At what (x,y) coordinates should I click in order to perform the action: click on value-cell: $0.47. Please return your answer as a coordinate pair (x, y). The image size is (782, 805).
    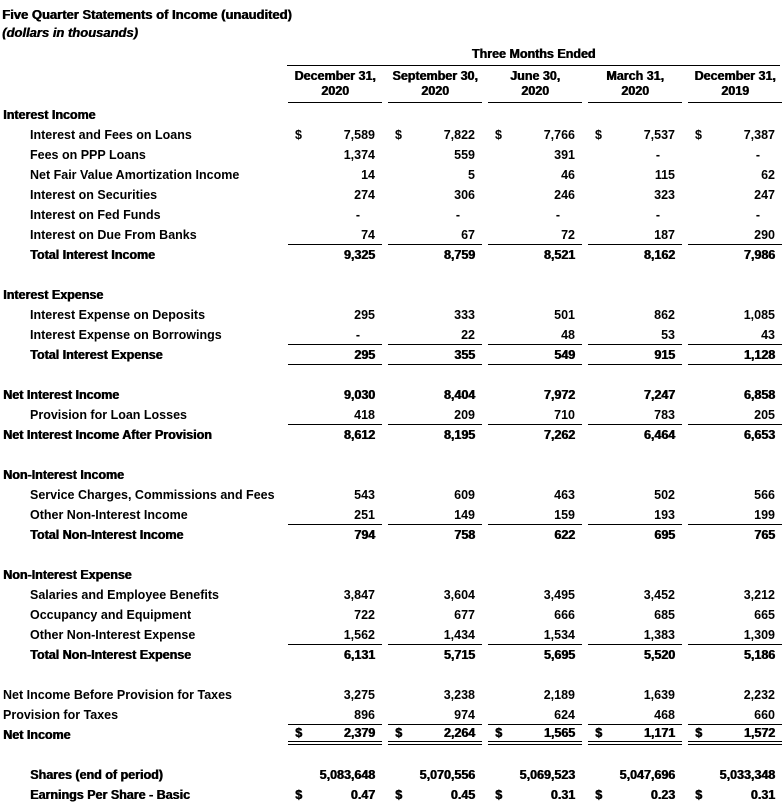
    Looking at the image, I should click on (335, 795).